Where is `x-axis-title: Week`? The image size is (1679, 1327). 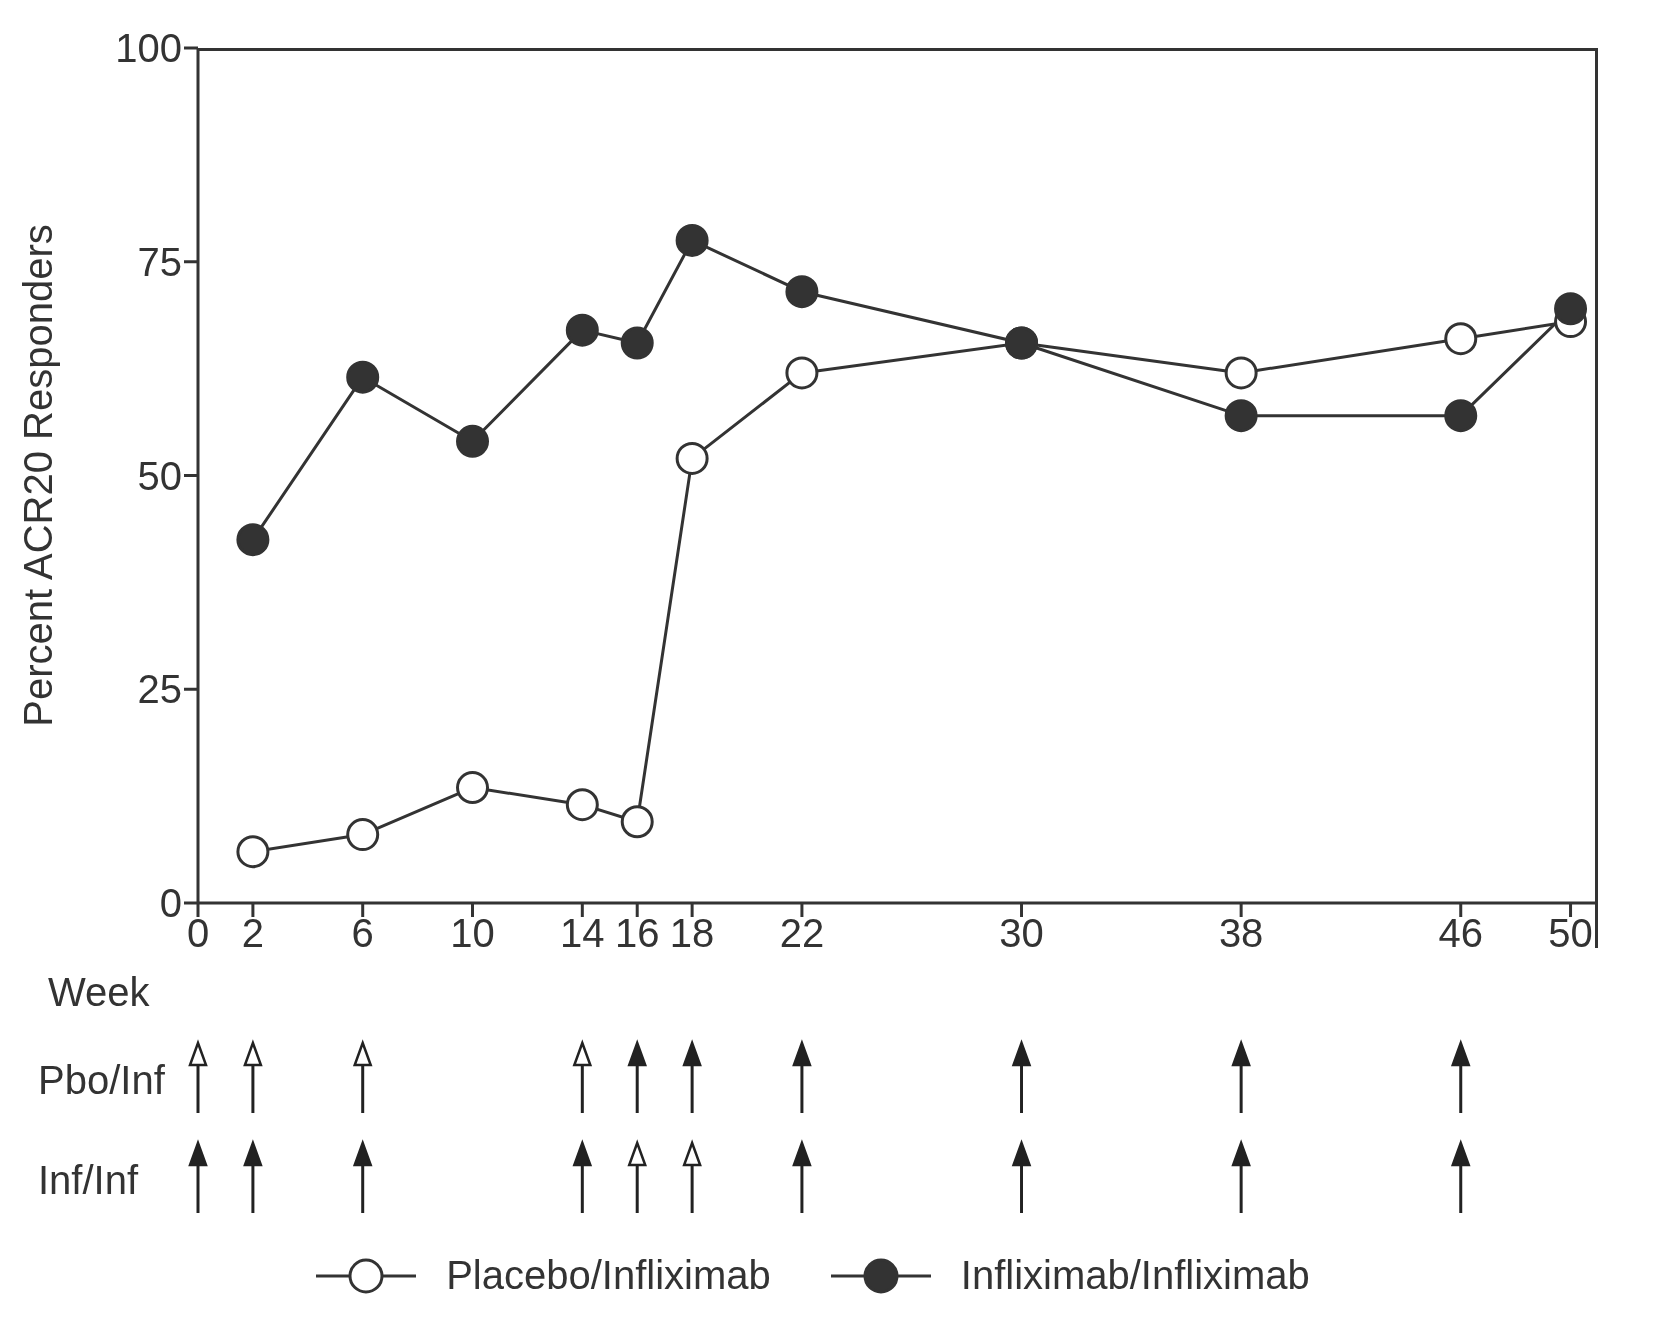 x-axis-title: Week is located at coordinates (99, 992).